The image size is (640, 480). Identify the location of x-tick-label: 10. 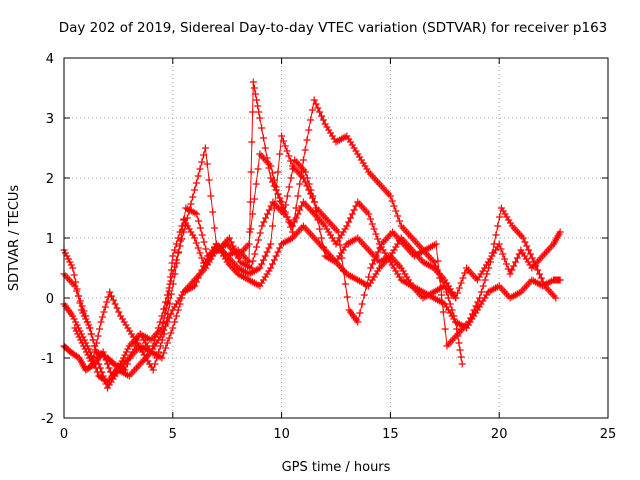
(281, 434).